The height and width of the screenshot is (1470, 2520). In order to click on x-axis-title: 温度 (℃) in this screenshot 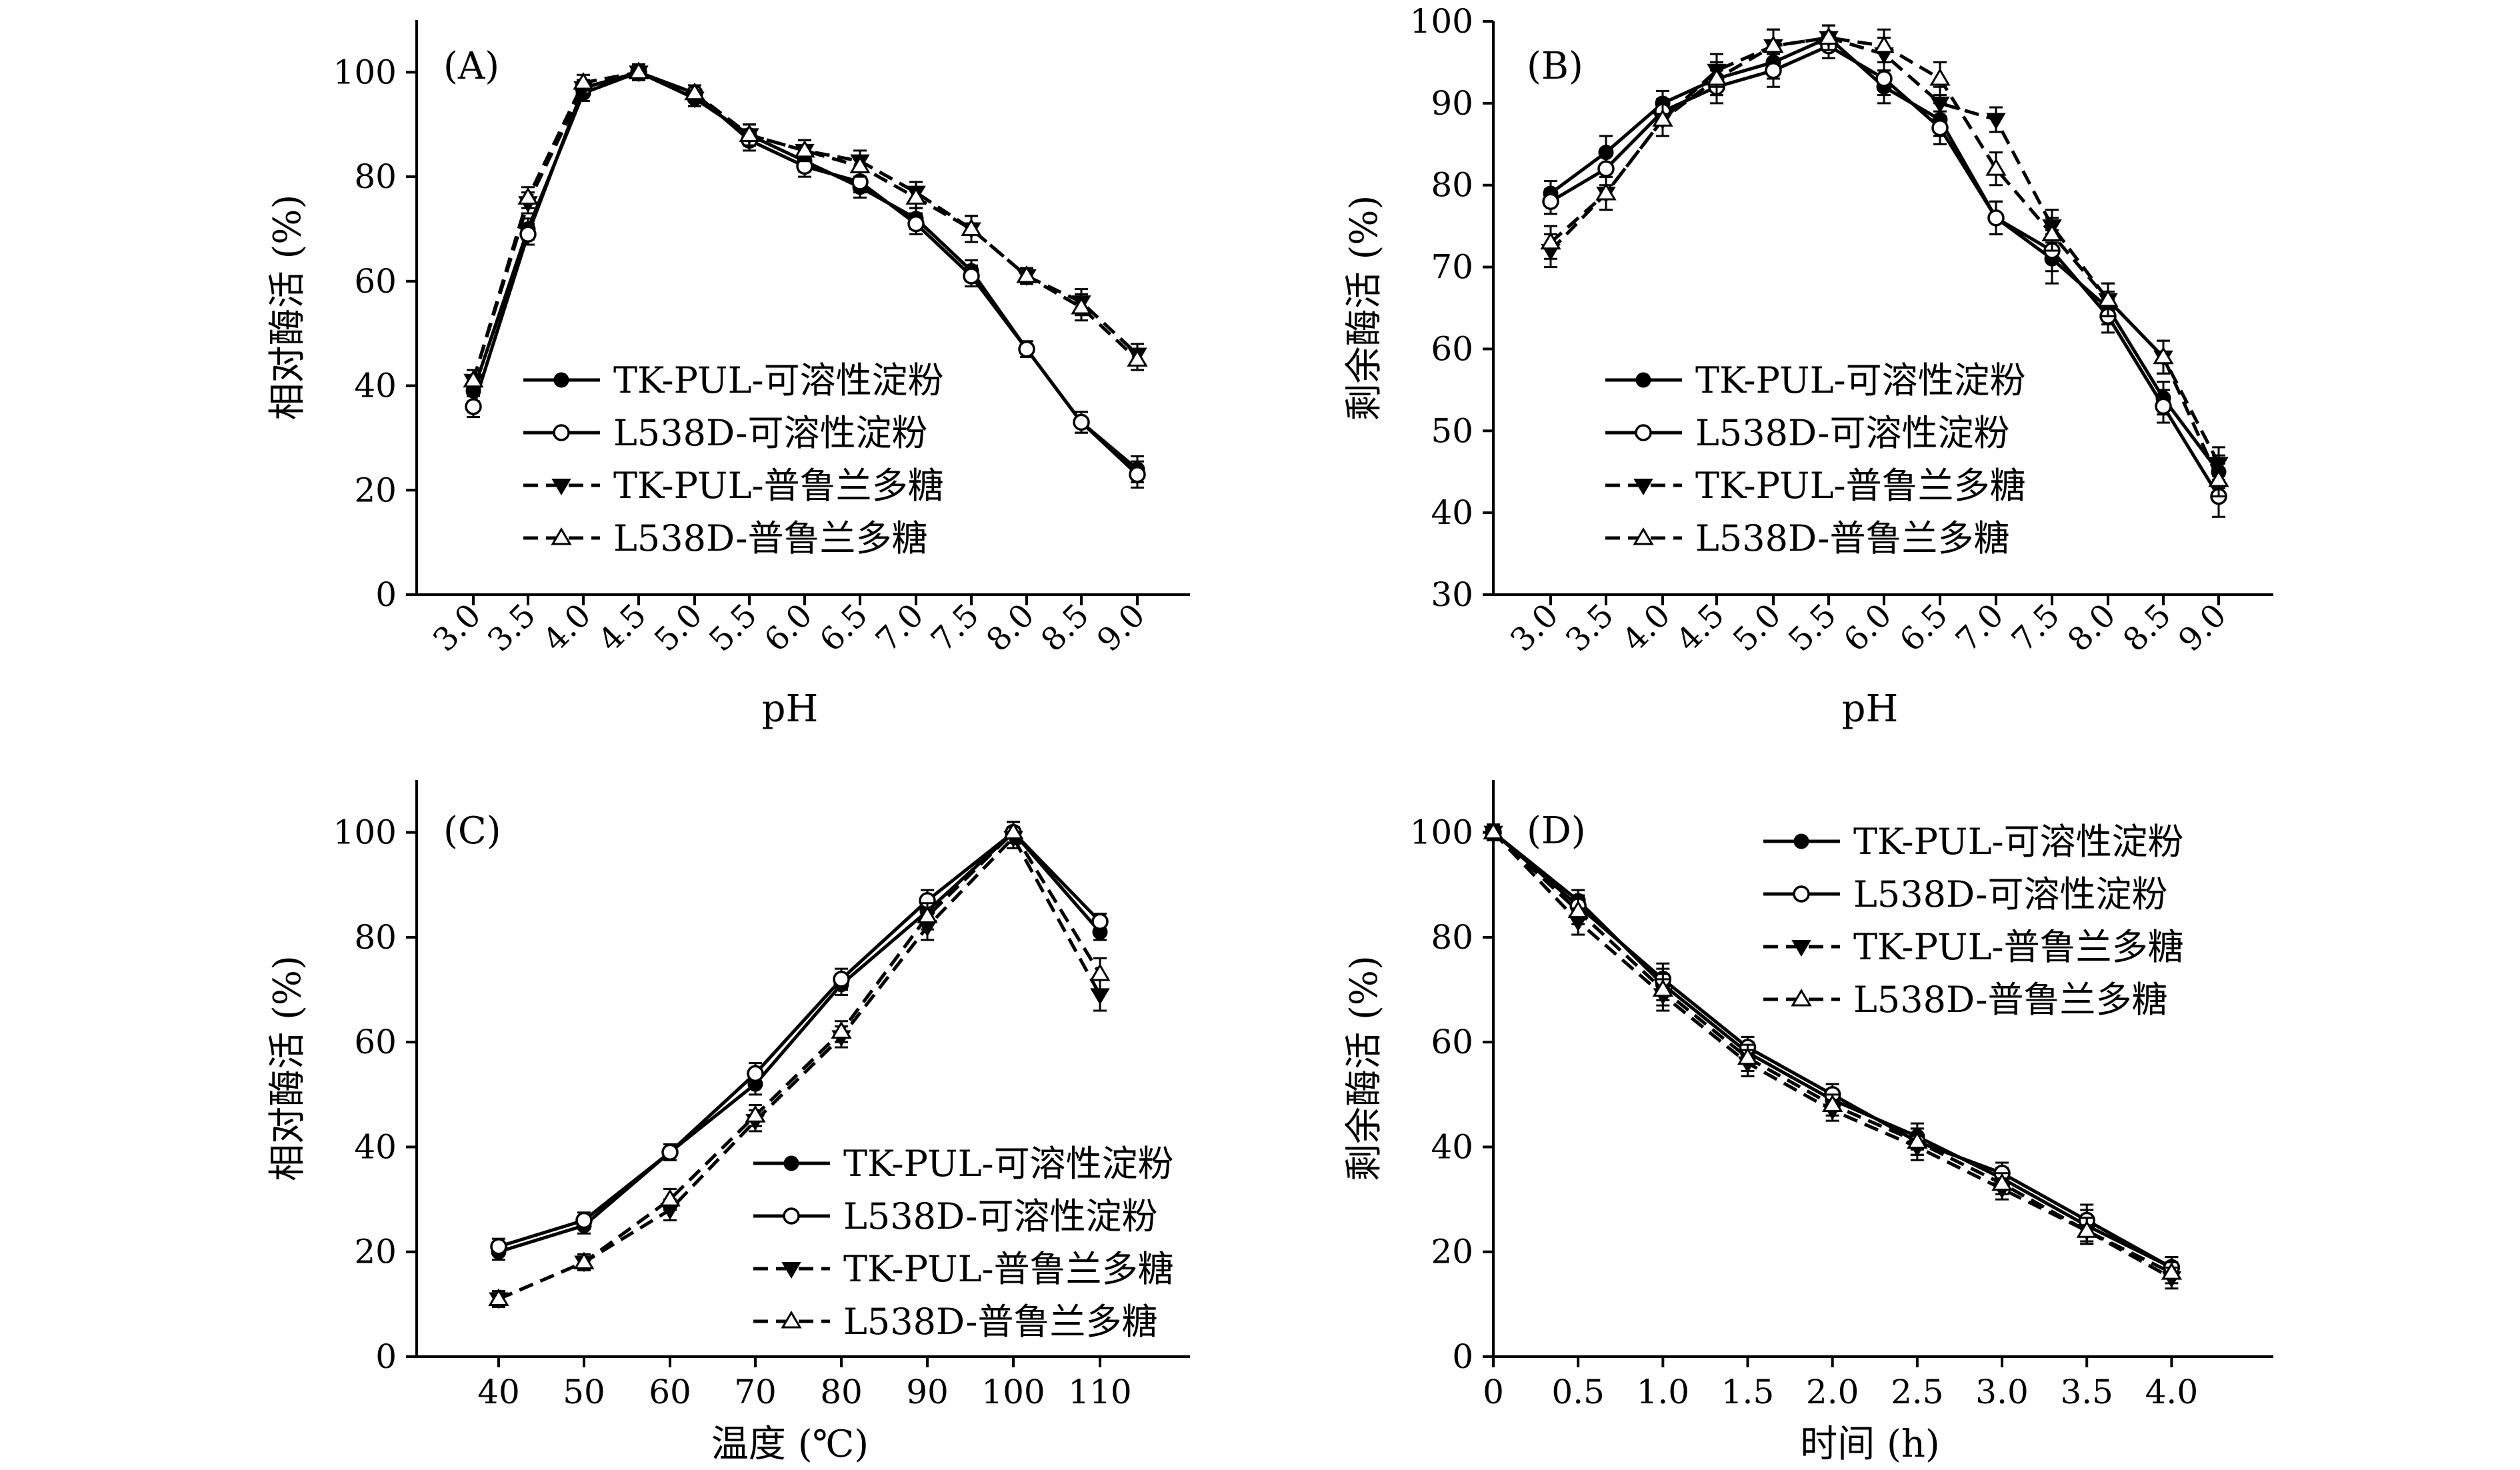, I will do `click(790, 1444)`.